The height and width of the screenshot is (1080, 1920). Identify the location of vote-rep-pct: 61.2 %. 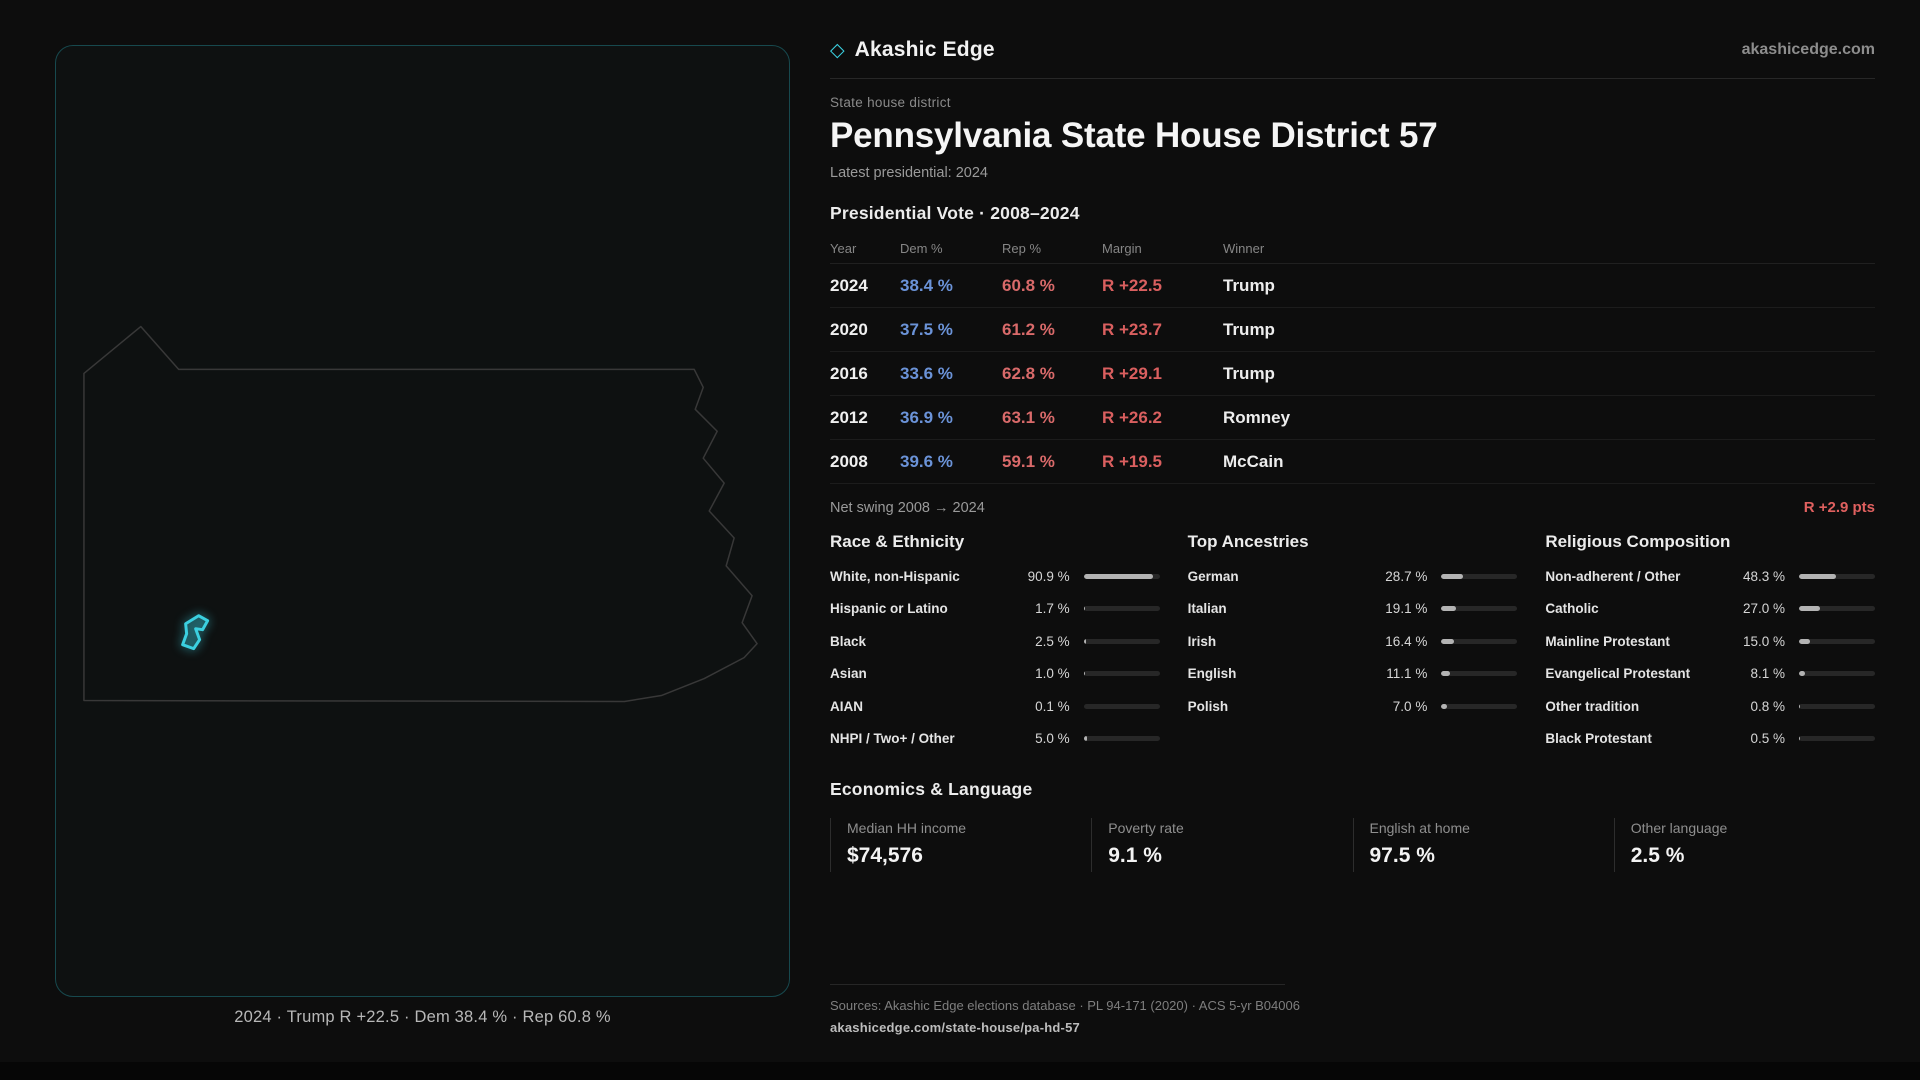
(1028, 329).